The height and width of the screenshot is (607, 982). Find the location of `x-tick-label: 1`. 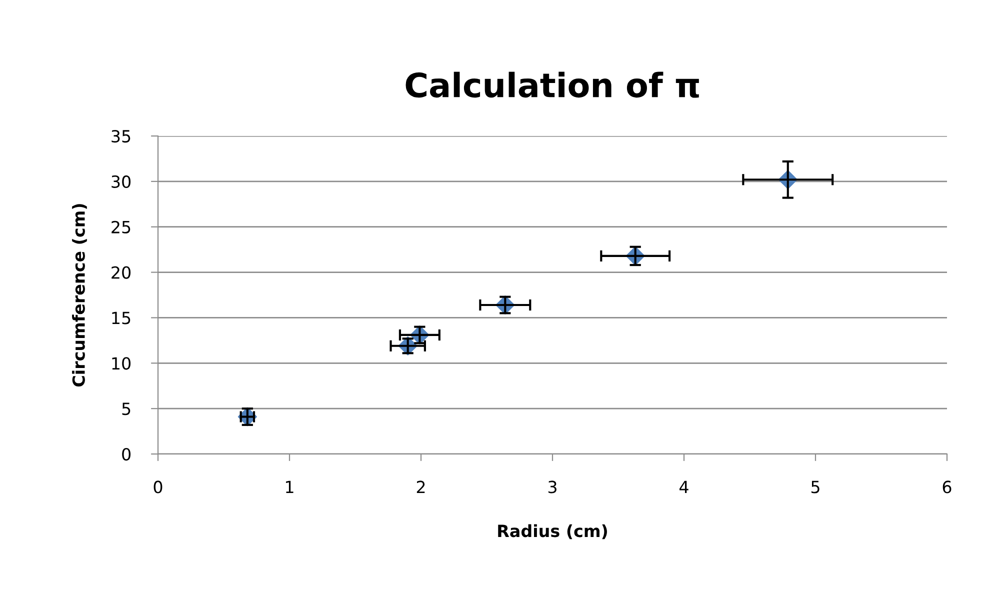

x-tick-label: 1 is located at coordinates (290, 487).